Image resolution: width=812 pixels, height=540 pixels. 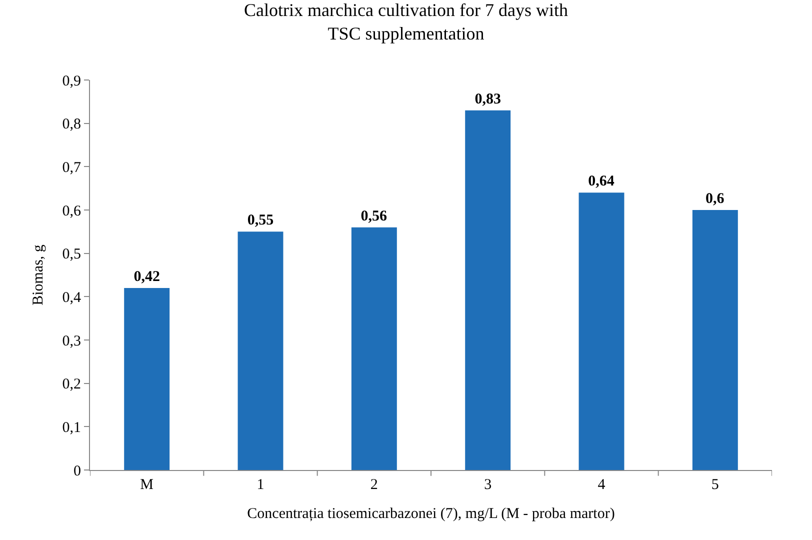 I want to click on y-tick-label: 0, so click(x=77, y=471).